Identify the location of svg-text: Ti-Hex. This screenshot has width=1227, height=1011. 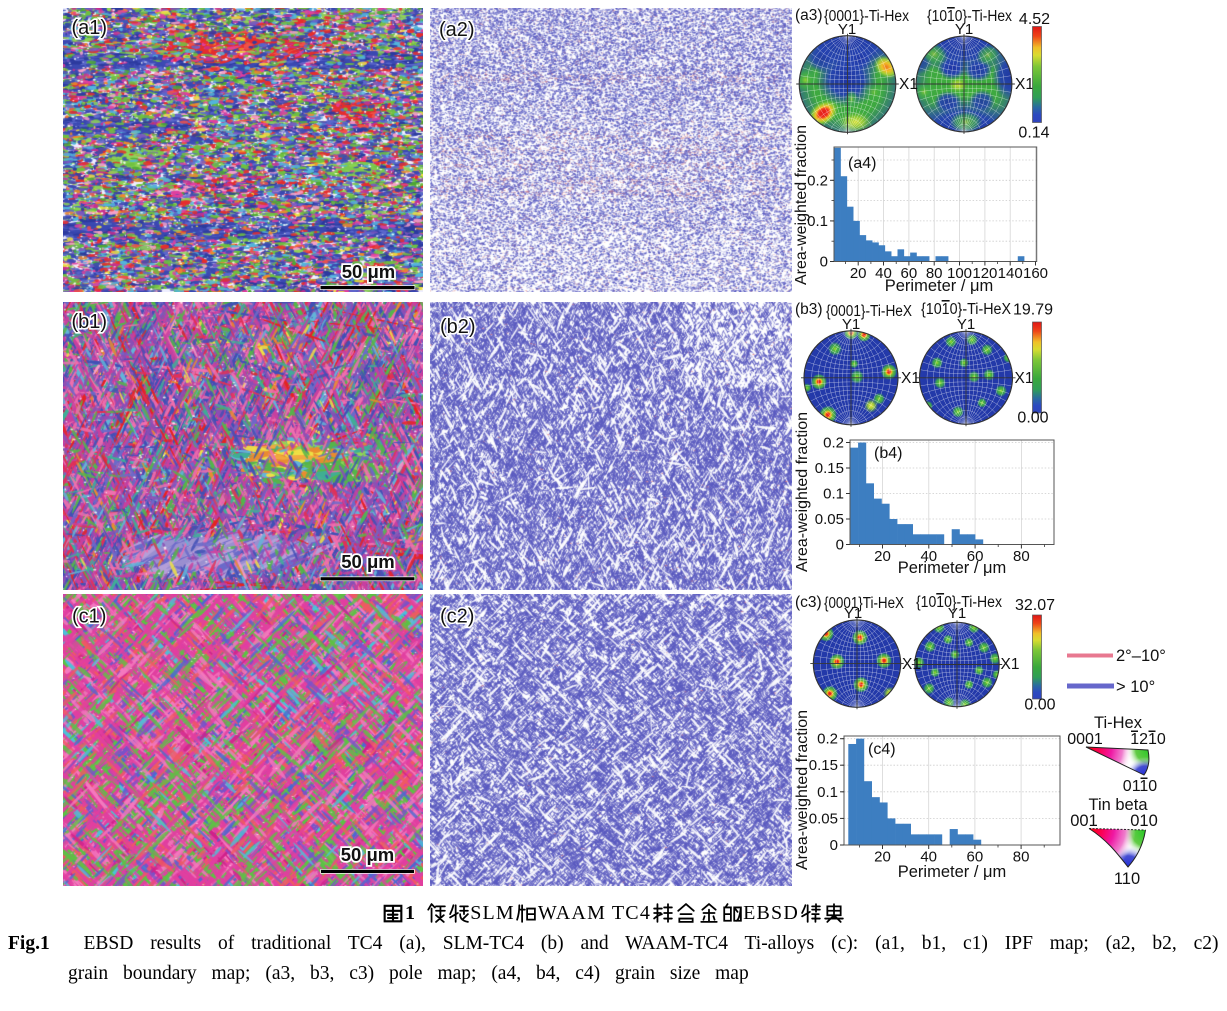
(1118, 723).